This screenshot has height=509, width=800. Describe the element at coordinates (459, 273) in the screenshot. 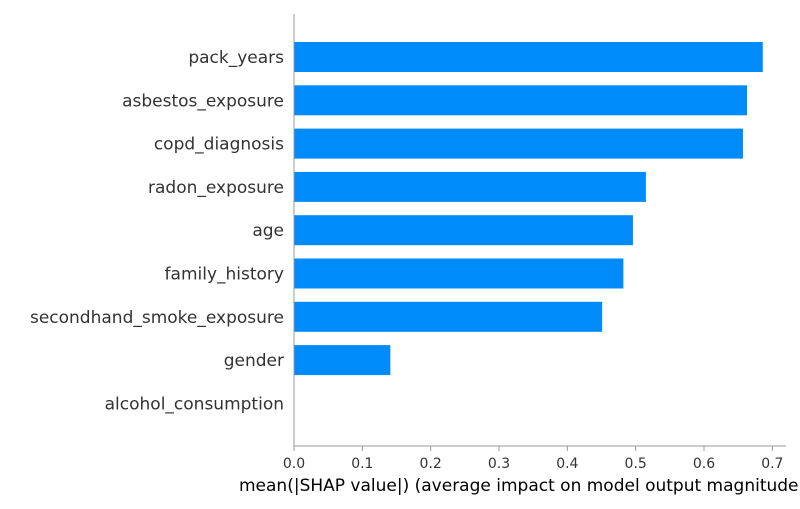

I see `bar-family_history` at that location.